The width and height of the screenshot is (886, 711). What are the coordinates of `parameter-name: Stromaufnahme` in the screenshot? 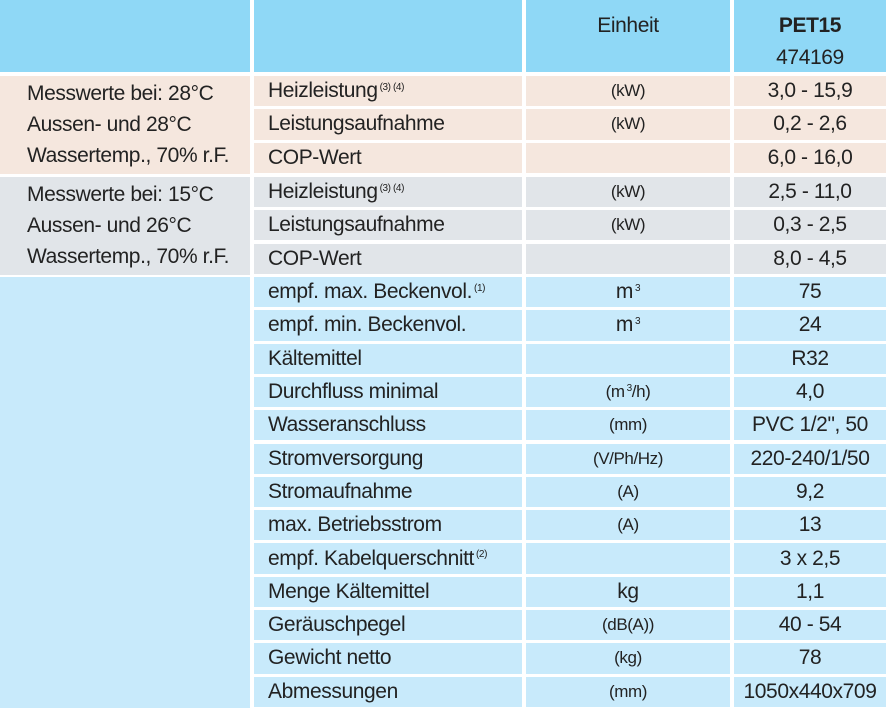 It's located at (340, 491).